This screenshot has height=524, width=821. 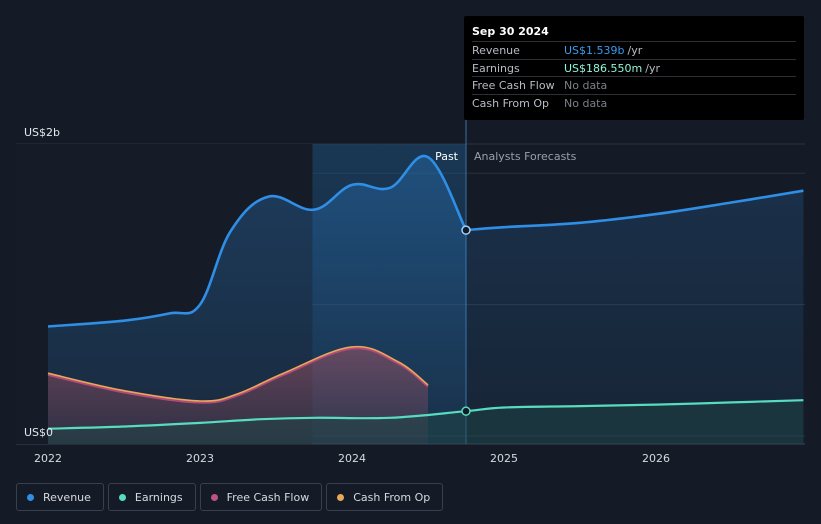 I want to click on legend-label: Cash From Op, so click(x=392, y=497).